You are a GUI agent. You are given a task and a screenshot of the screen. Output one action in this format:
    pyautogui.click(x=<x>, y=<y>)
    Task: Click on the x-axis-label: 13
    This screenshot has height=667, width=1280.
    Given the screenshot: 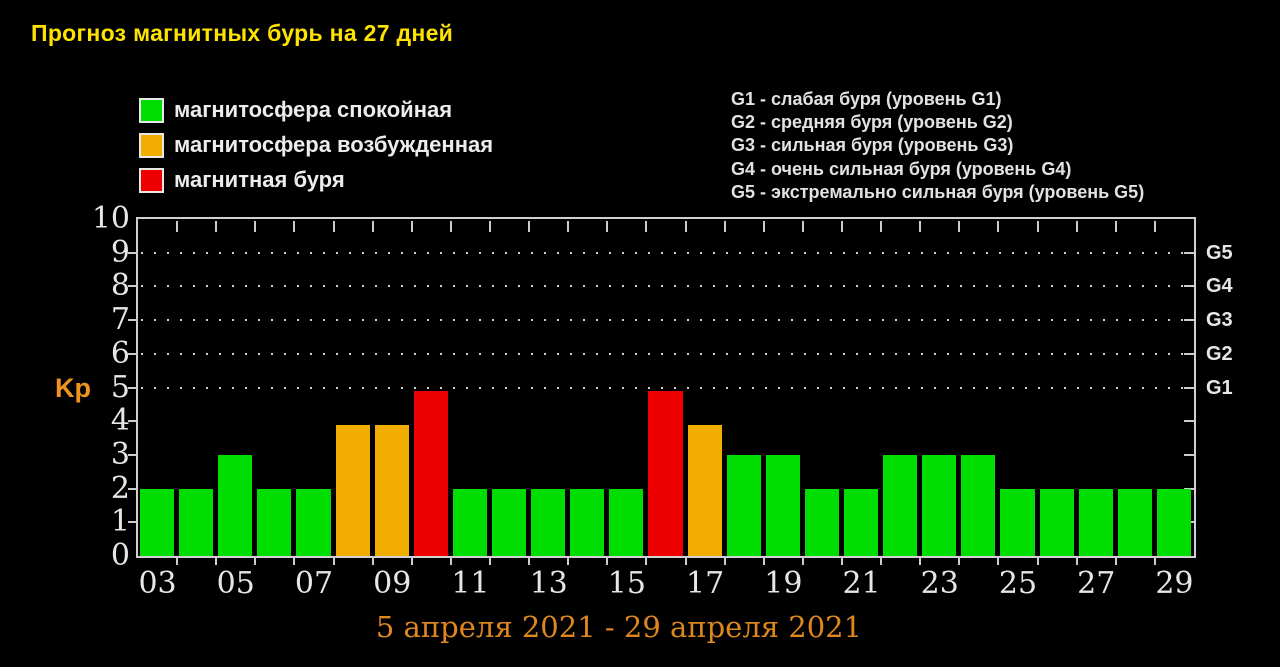 What is the action you would take?
    pyautogui.click(x=548, y=583)
    